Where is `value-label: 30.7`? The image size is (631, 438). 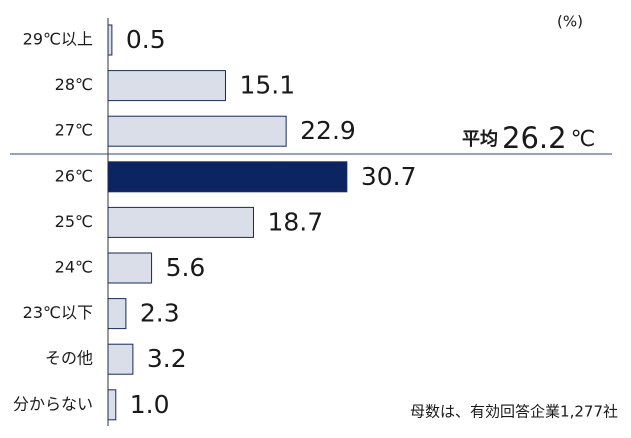
value-label: 30.7 is located at coordinates (389, 176).